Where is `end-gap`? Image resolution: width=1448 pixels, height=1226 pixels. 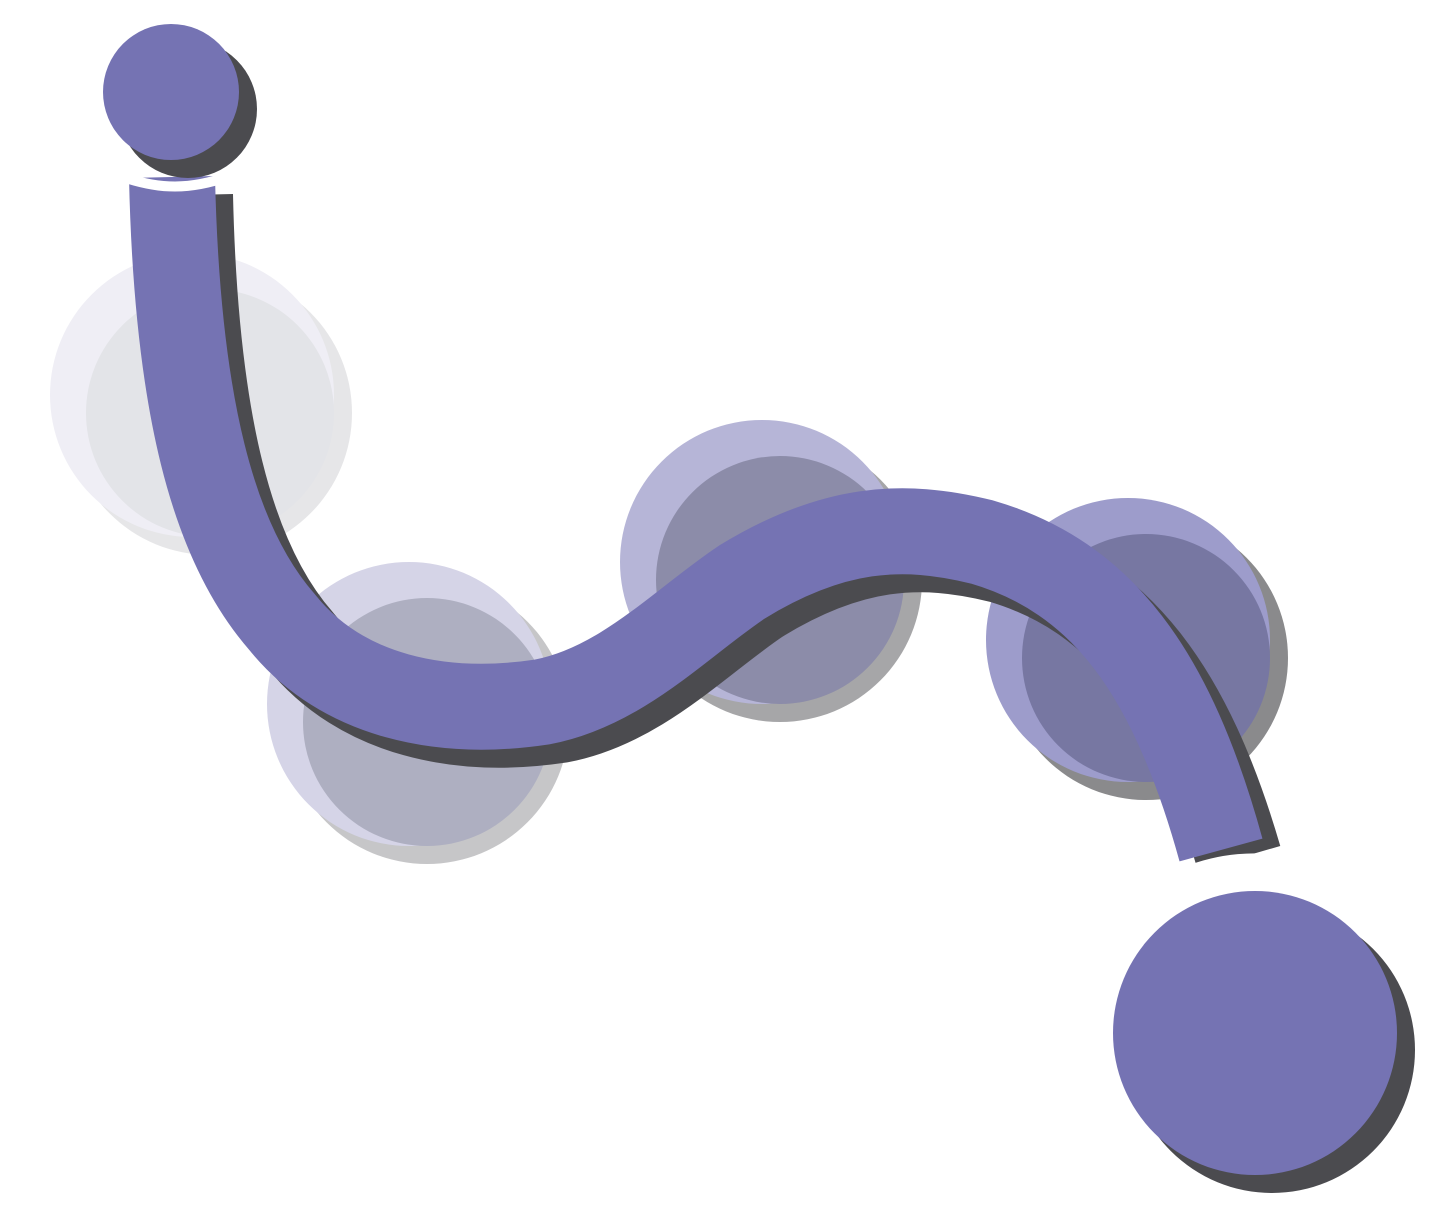 end-gap is located at coordinates (1239, 865).